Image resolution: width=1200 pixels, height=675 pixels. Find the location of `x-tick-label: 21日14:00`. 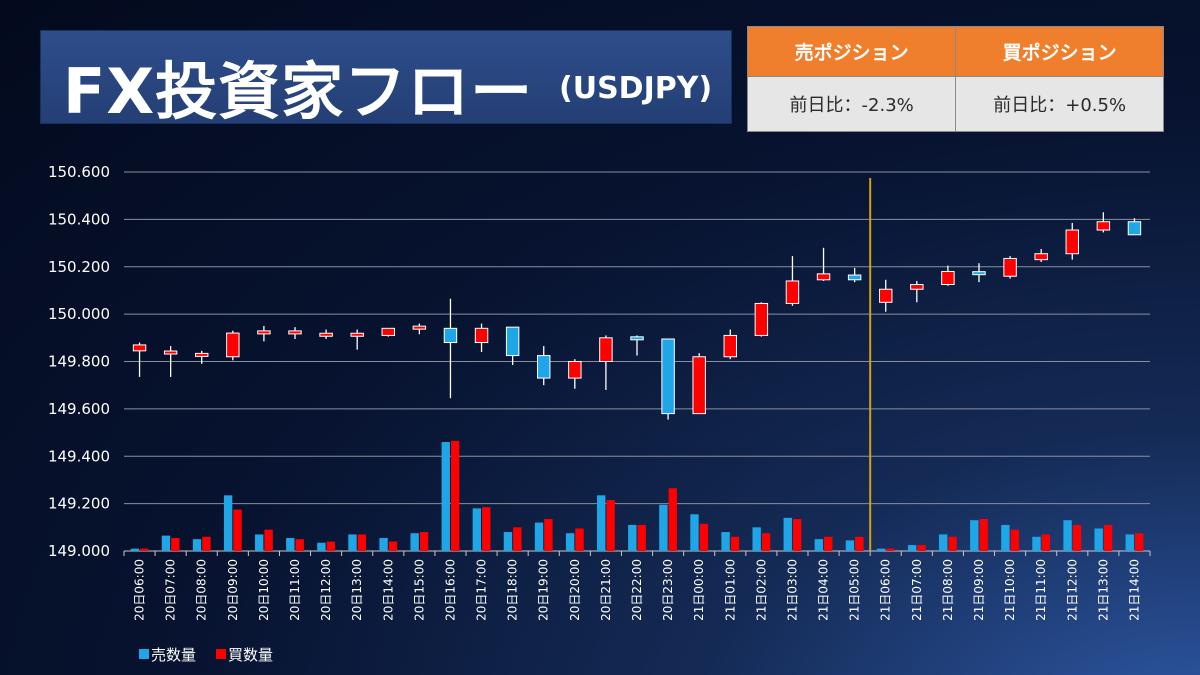

x-tick-label: 21日14:00 is located at coordinates (1134, 590).